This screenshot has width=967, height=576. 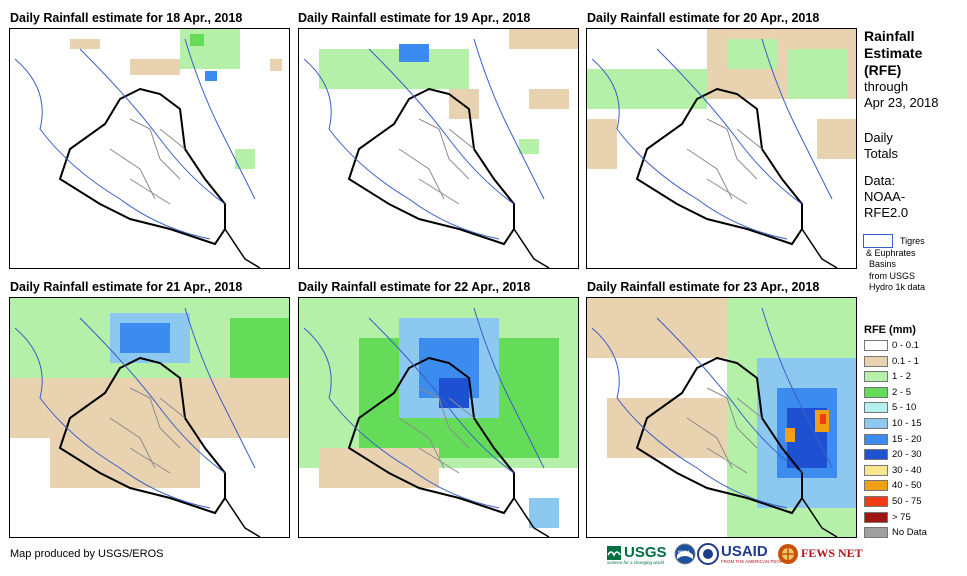 I want to click on usgs-logo-mark, so click(x=614, y=553).